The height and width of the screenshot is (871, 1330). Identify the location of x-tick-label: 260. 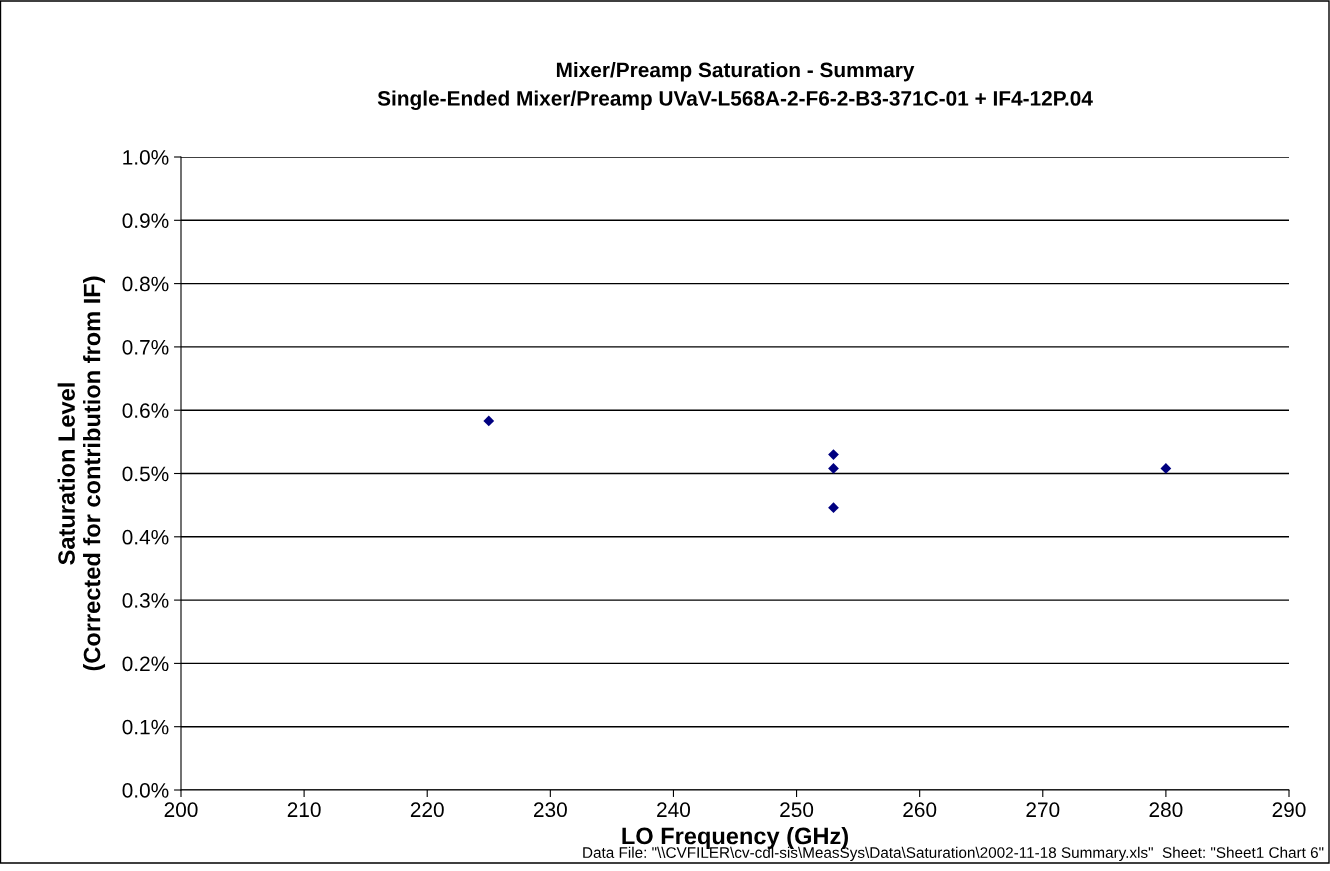
(920, 810).